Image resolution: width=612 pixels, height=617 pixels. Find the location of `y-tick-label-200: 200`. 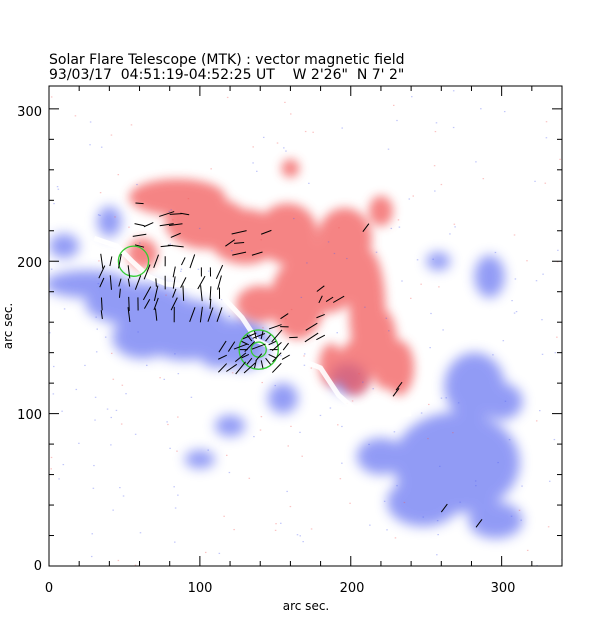

y-tick-label-200: 200 is located at coordinates (29, 263).